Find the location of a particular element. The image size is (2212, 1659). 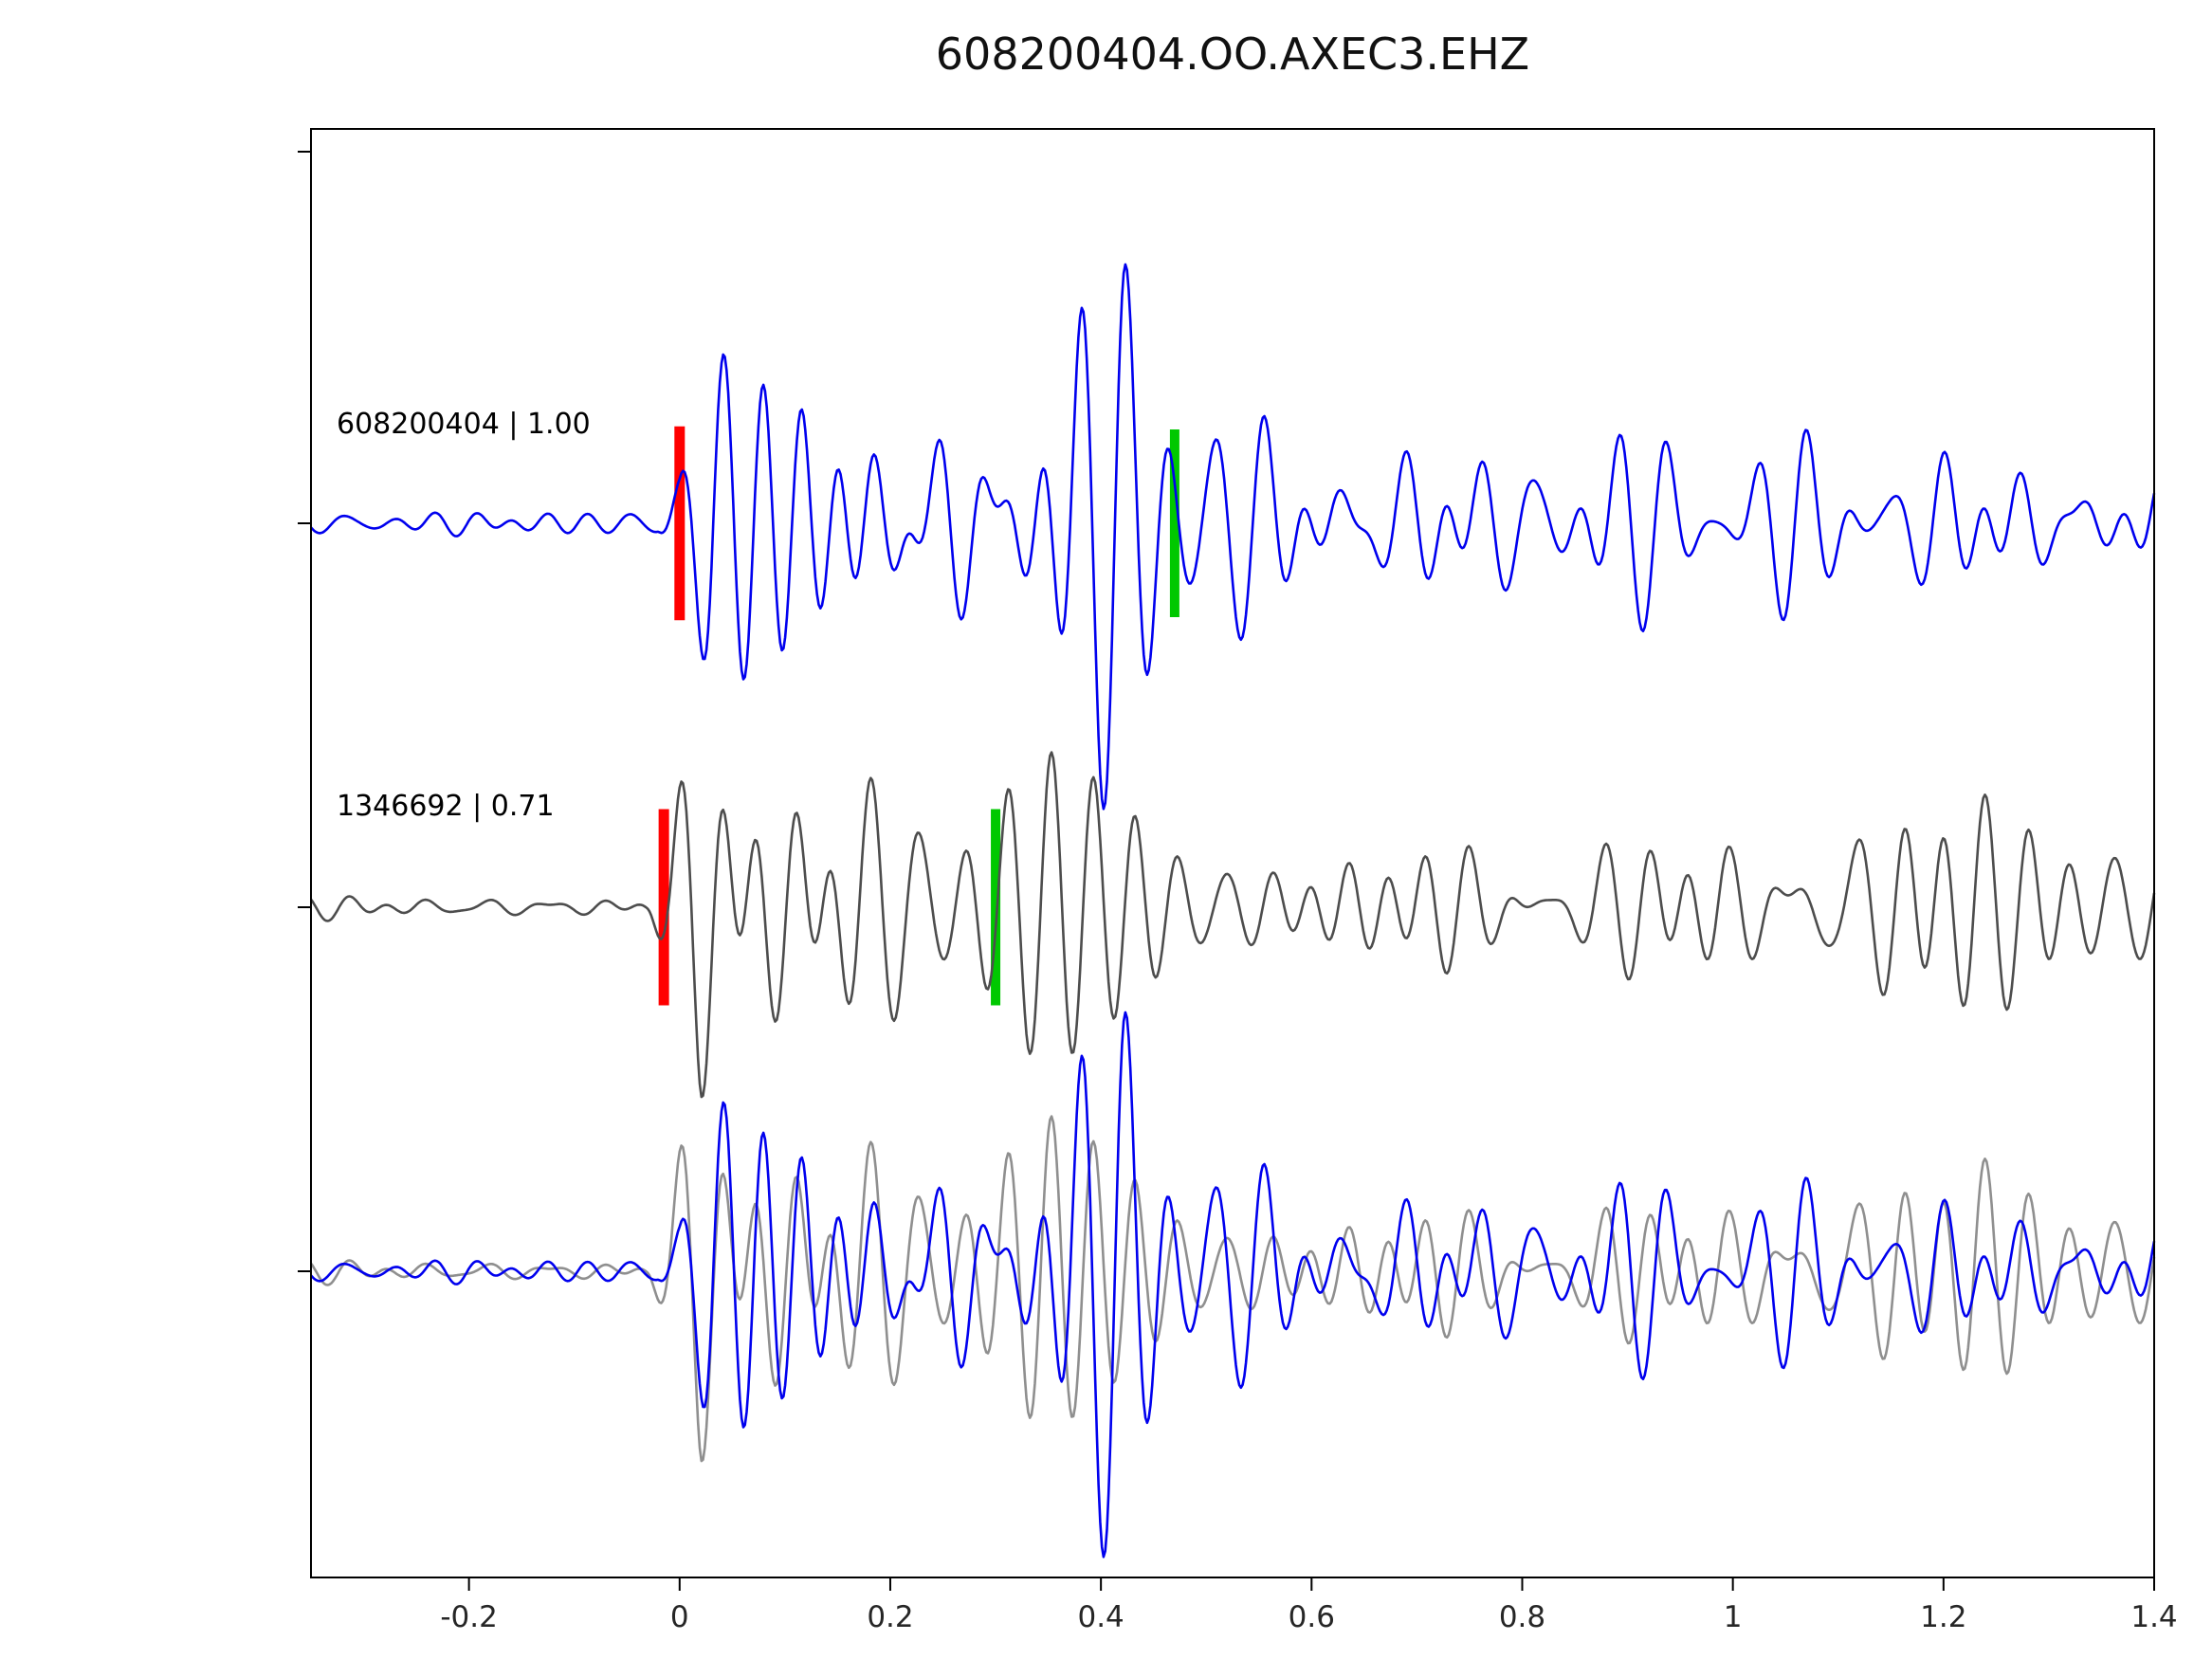

x-tick-label: 0.4 is located at coordinates (1100, 1617).